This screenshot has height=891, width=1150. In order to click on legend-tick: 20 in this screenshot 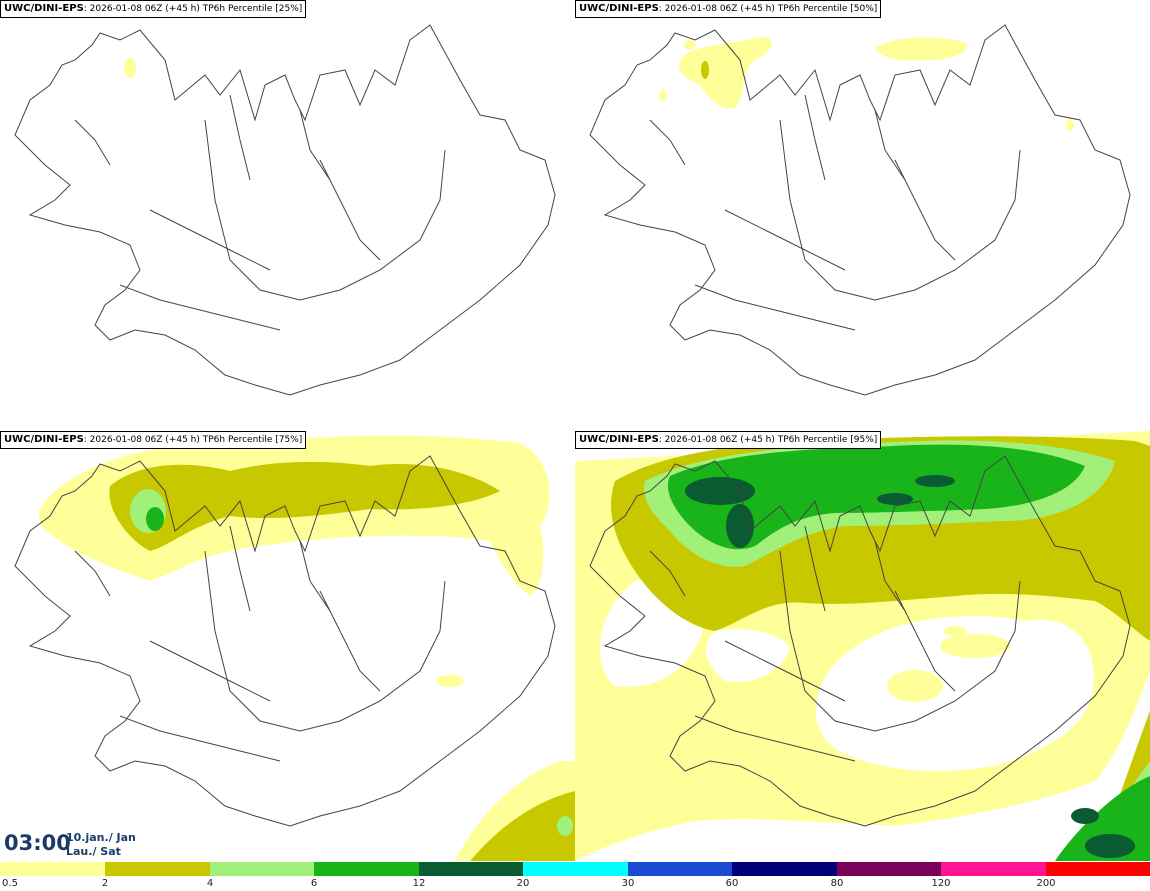, I will do `click(523, 883)`.